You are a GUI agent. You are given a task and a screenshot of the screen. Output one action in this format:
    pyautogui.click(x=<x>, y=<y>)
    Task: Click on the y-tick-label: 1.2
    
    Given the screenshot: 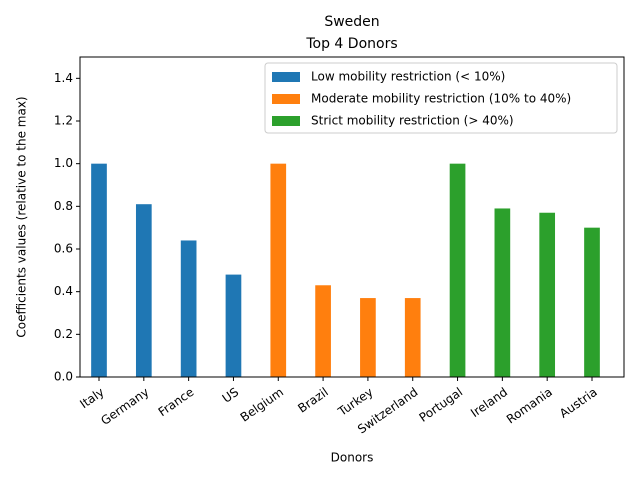 What is the action you would take?
    pyautogui.click(x=63, y=121)
    